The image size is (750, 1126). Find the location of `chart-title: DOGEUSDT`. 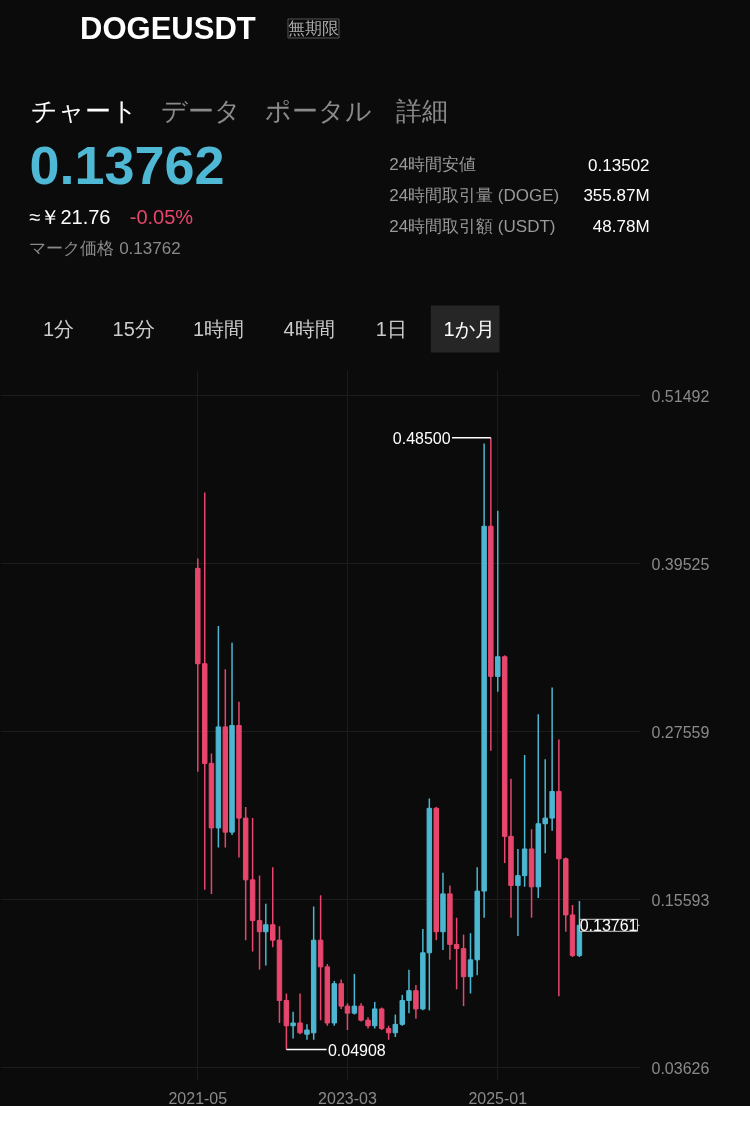

chart-title: DOGEUSDT is located at coordinates (168, 28).